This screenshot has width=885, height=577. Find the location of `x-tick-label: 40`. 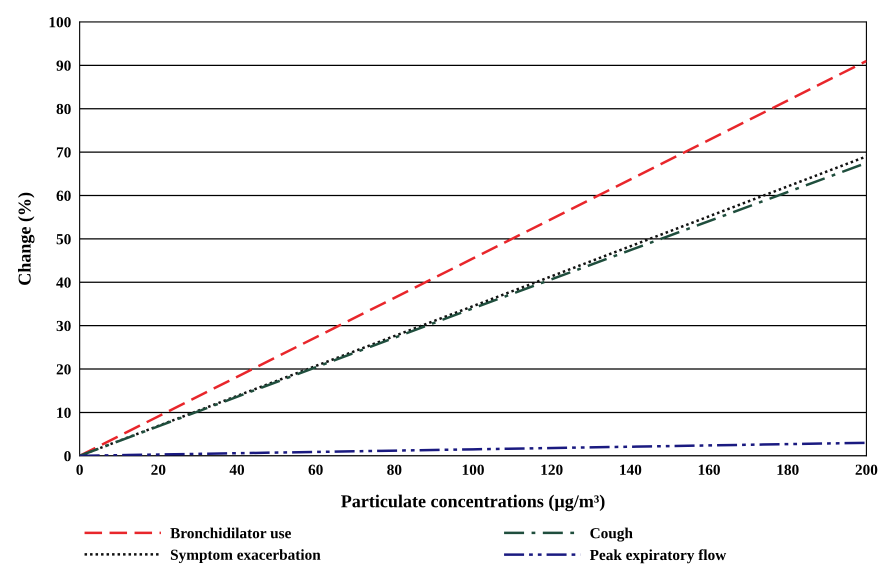

x-tick-label: 40 is located at coordinates (237, 469).